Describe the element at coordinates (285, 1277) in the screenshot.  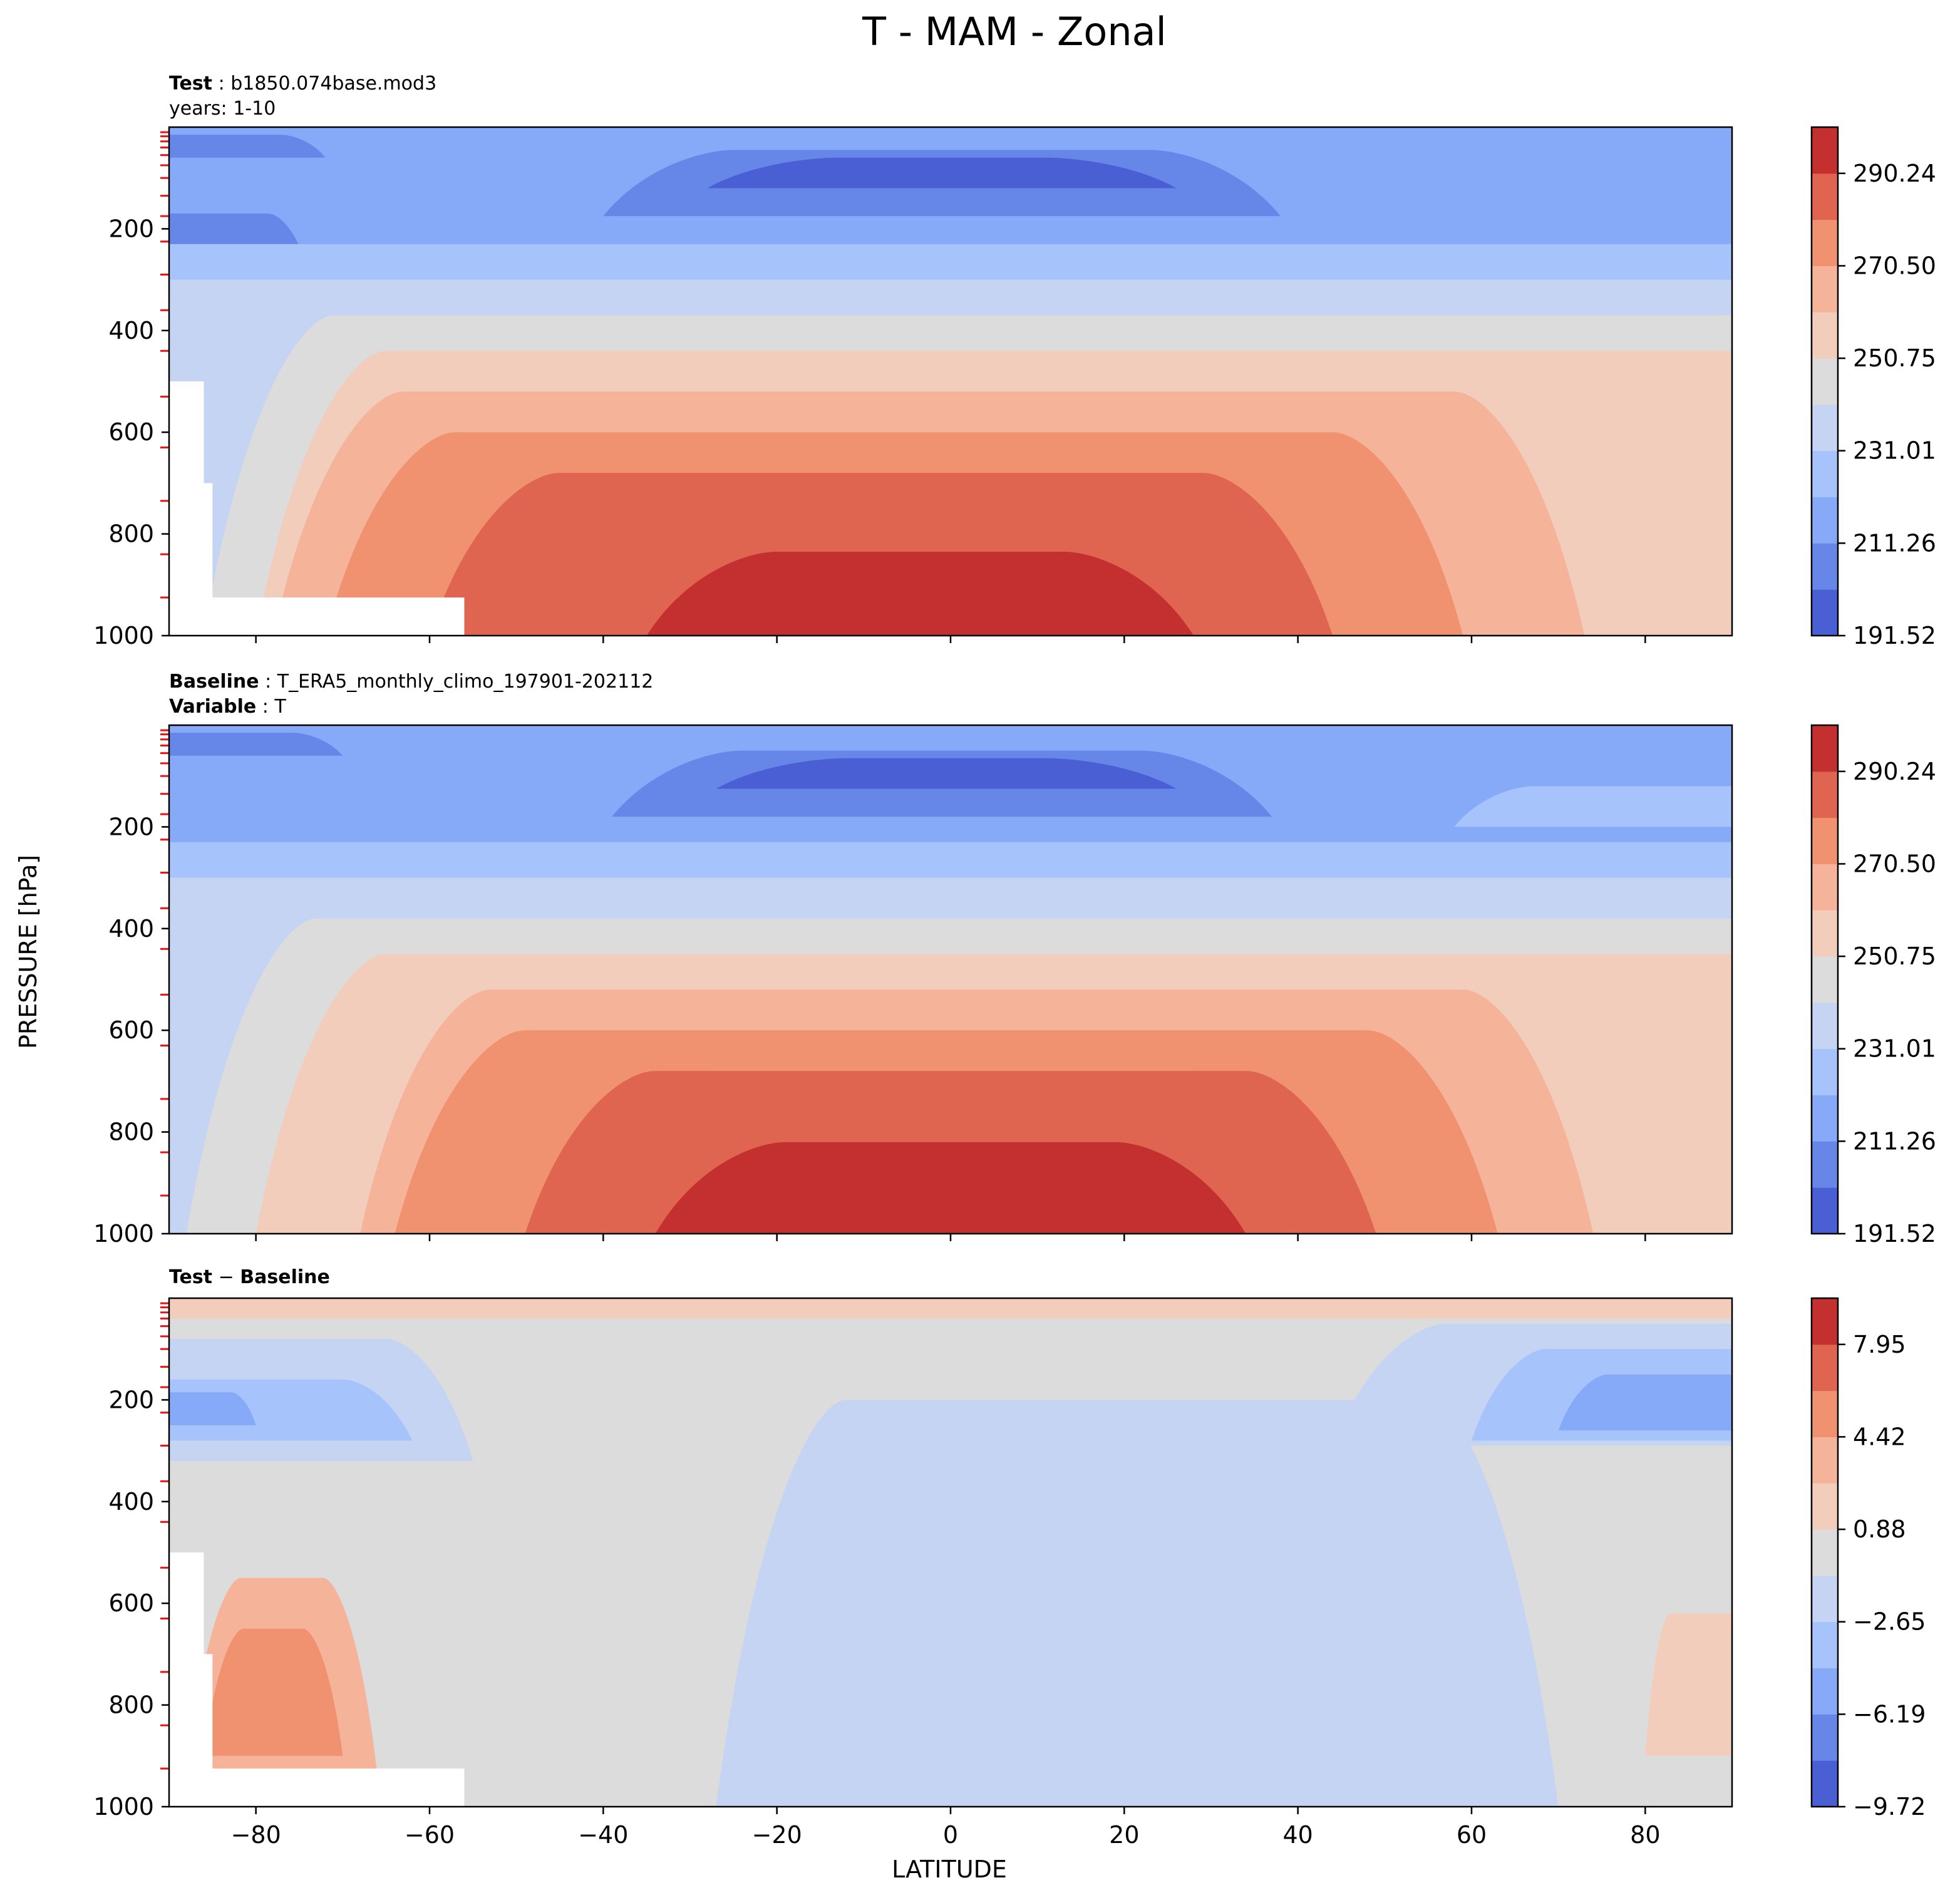
I see `panel-header-value: Baseline` at that location.